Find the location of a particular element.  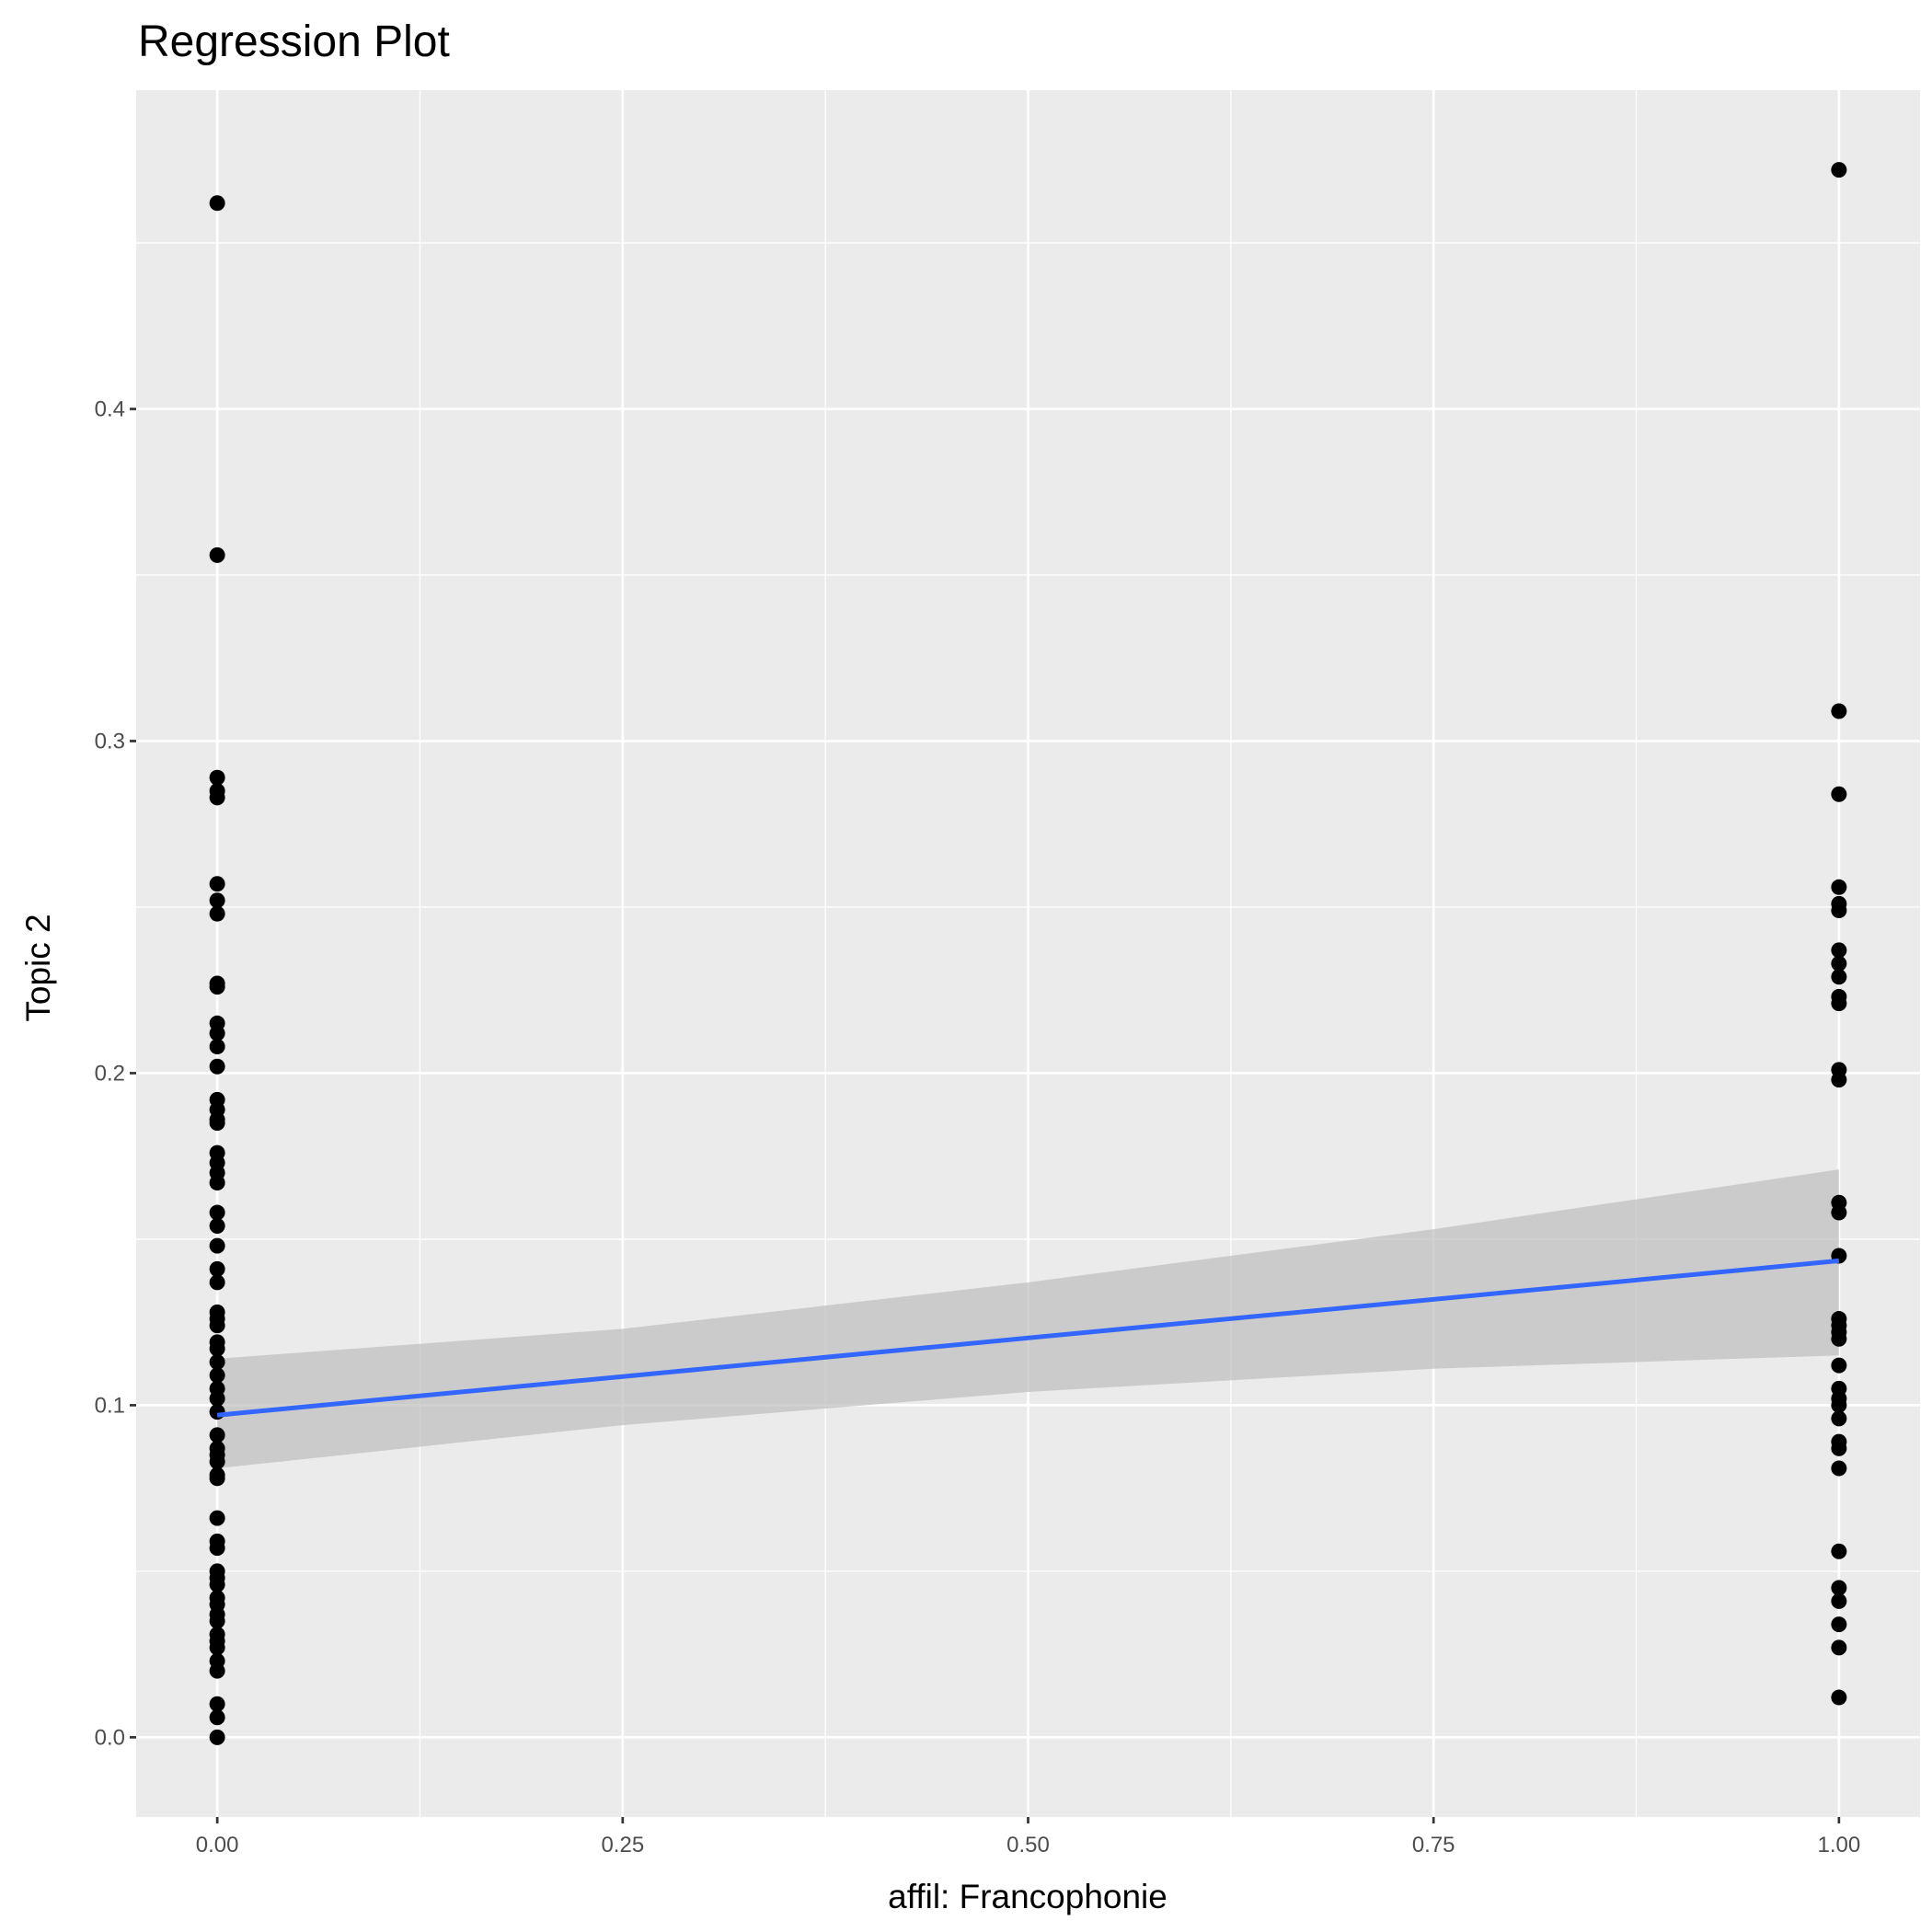

confidence-band is located at coordinates (1028, 1318).